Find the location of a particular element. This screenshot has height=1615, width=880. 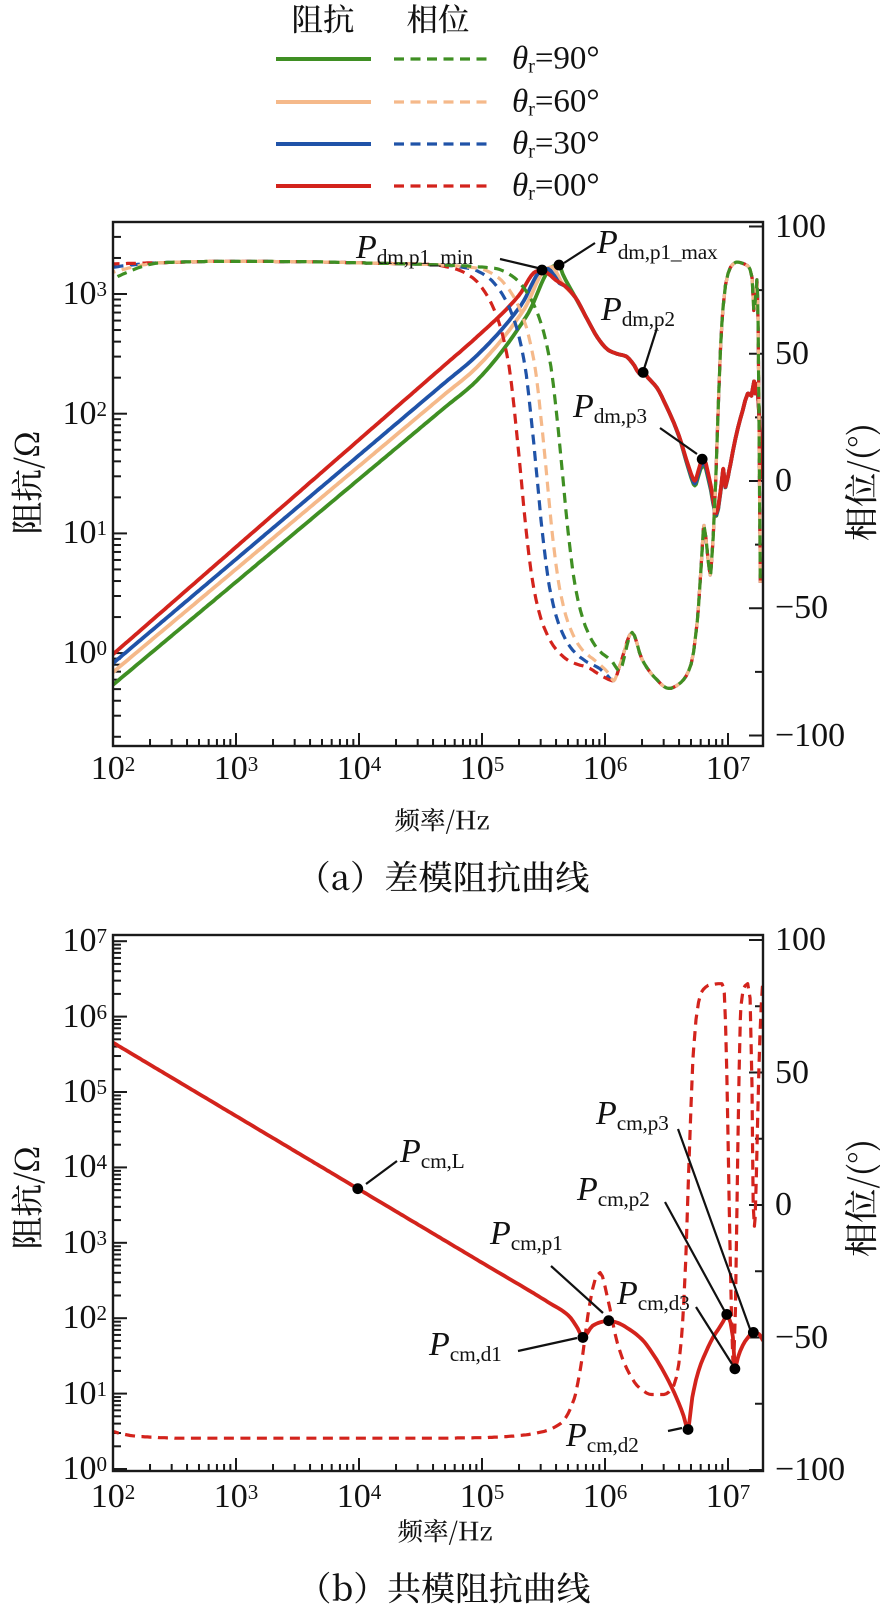

chart-a-ptick--50: −50 is located at coordinates (802, 608).